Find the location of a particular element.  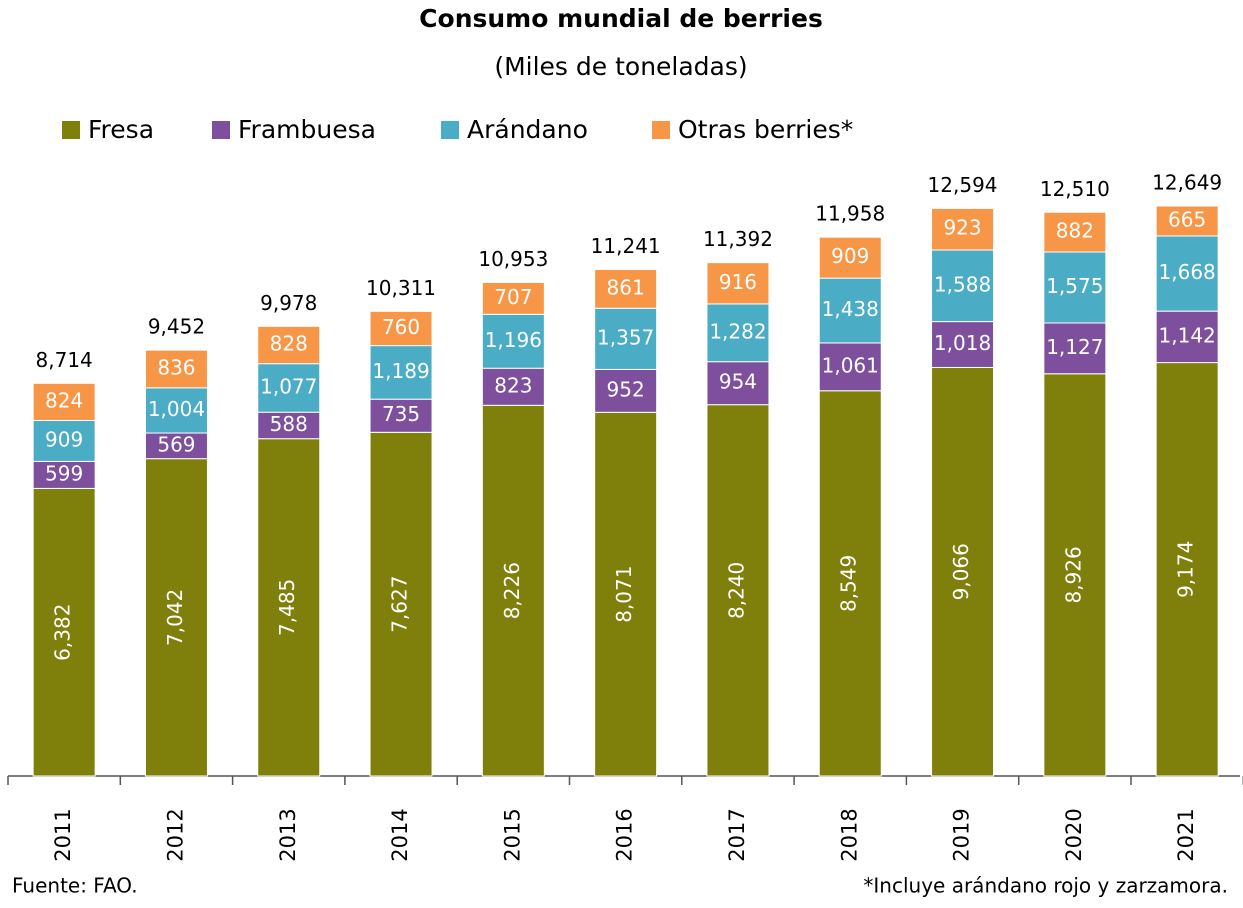

chart-subtitle: (Miles de toneladas) is located at coordinates (620, 66).